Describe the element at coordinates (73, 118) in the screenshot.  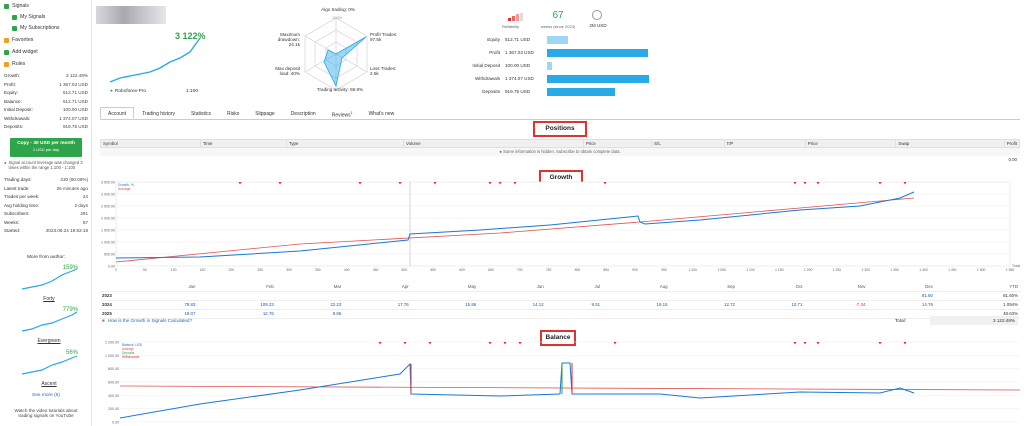
I see `stat-value: 1 374.07 USD` at that location.